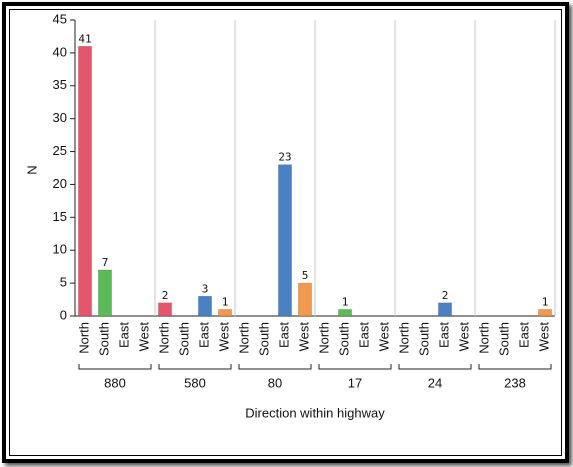 Image resolution: width=573 pixels, height=467 pixels. What do you see at coordinates (60, 117) in the screenshot?
I see `y-tick-label: 30` at bounding box center [60, 117].